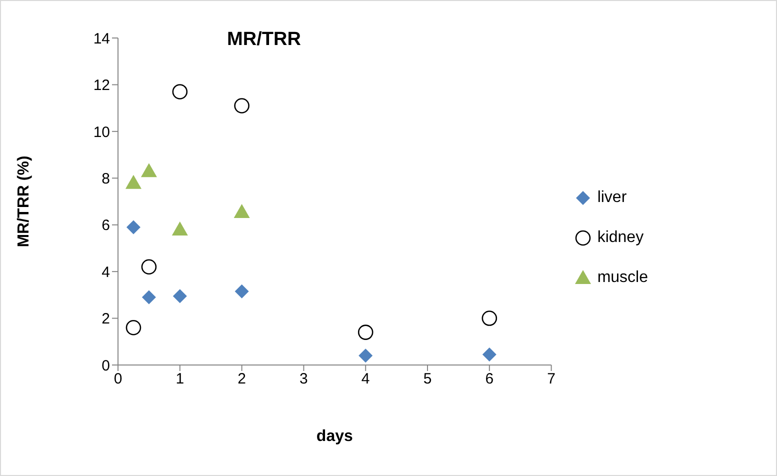 Image resolution: width=777 pixels, height=476 pixels. Describe the element at coordinates (101, 132) in the screenshot. I see `y-tick-label: 10` at that location.